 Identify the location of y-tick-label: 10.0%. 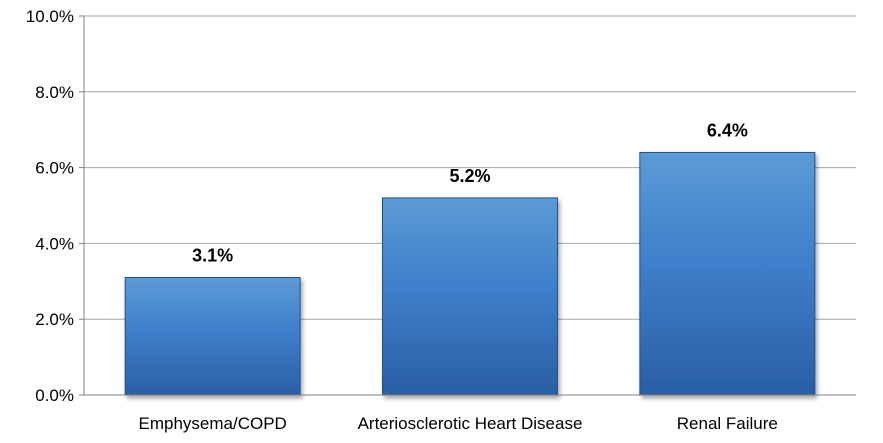
(50, 16).